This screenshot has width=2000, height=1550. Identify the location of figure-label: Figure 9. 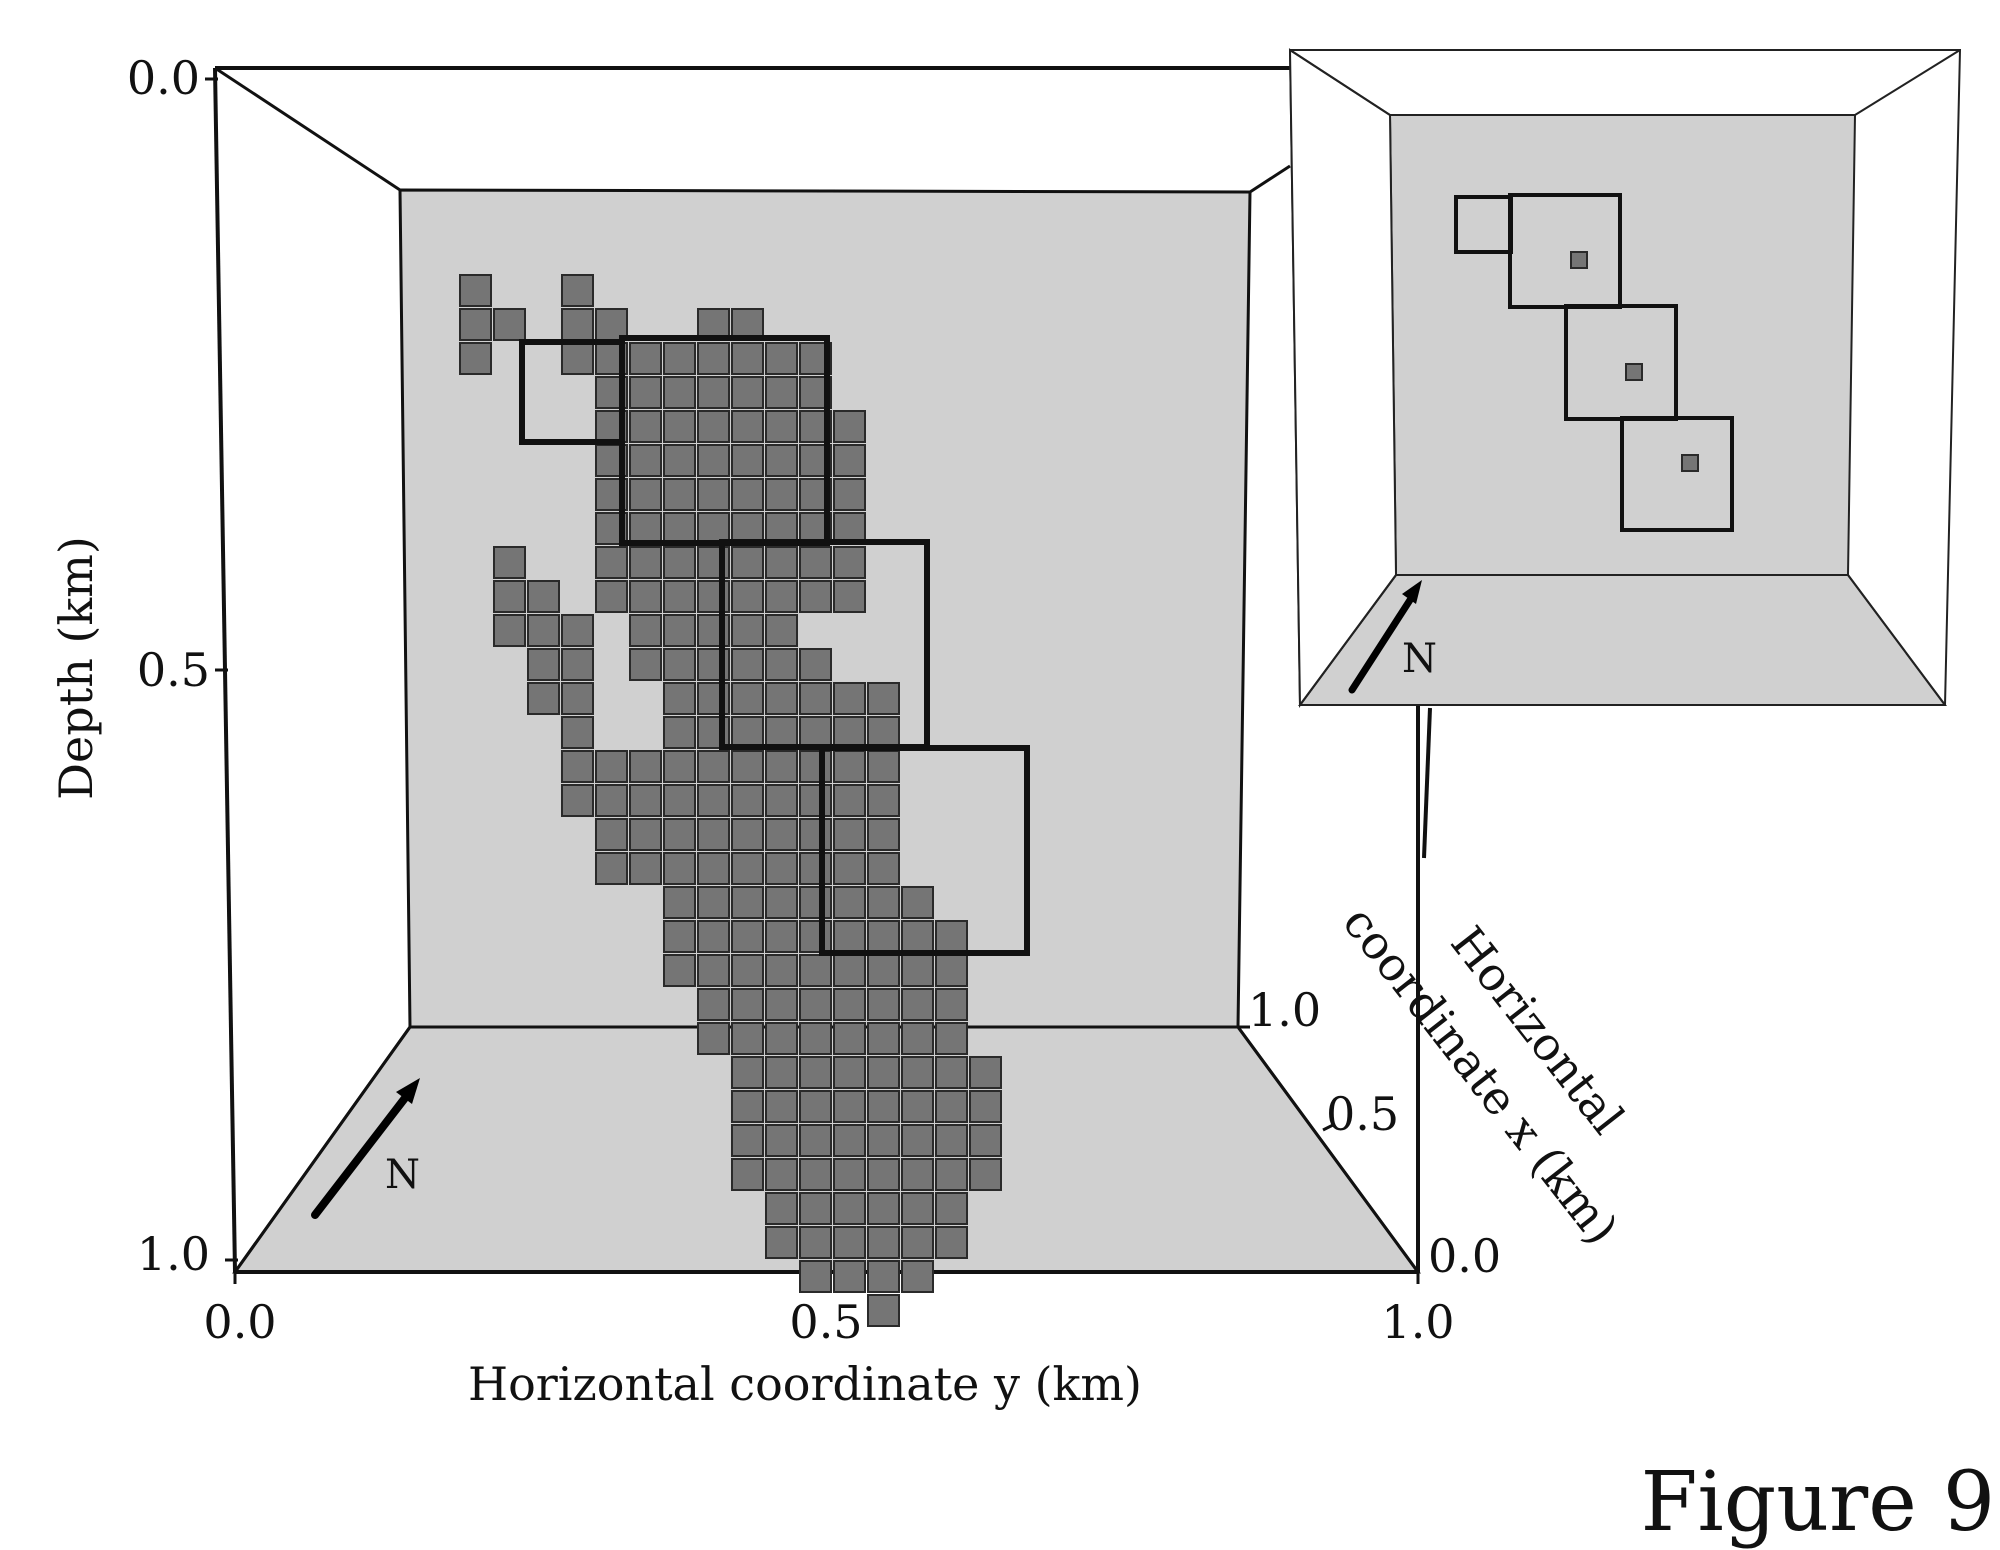
(1818, 1502).